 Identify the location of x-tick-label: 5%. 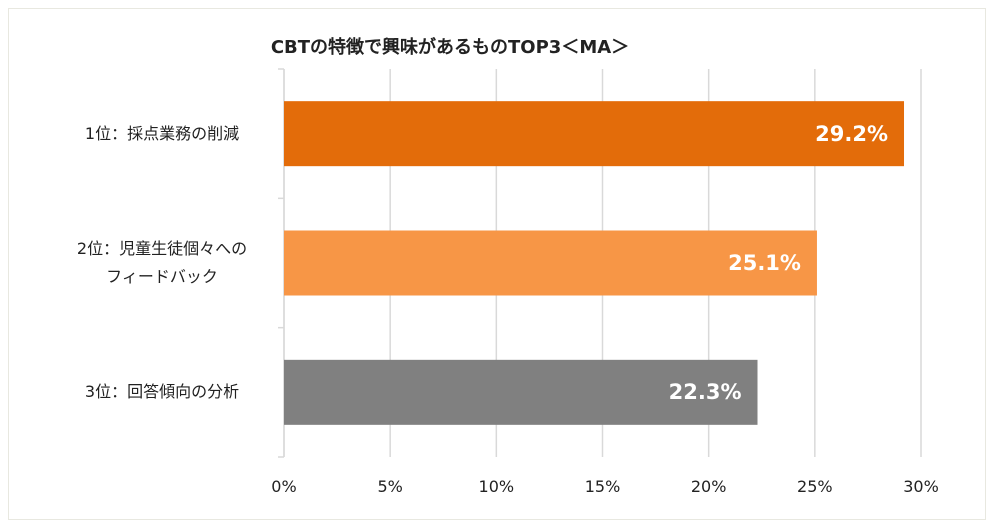
(390, 486).